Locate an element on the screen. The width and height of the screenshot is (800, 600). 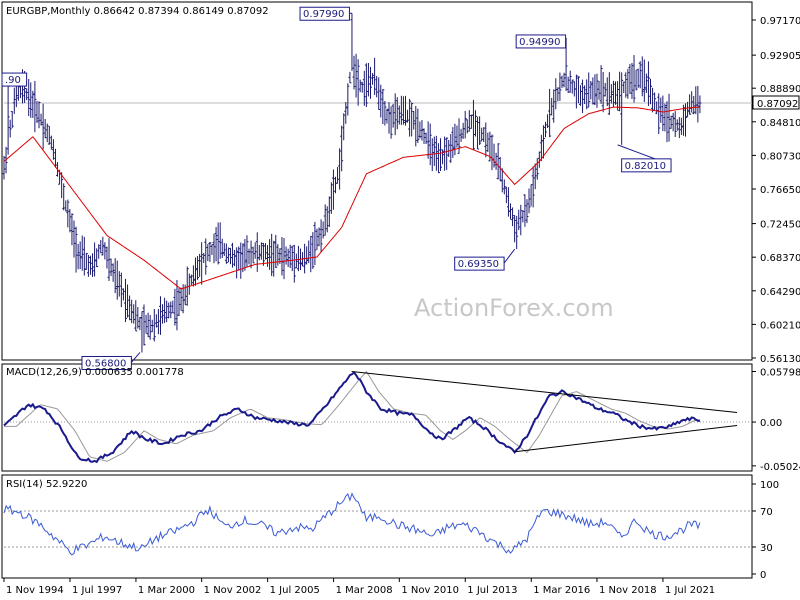
x-axis-tick-label: 1 Jul 2021 is located at coordinates (690, 590).